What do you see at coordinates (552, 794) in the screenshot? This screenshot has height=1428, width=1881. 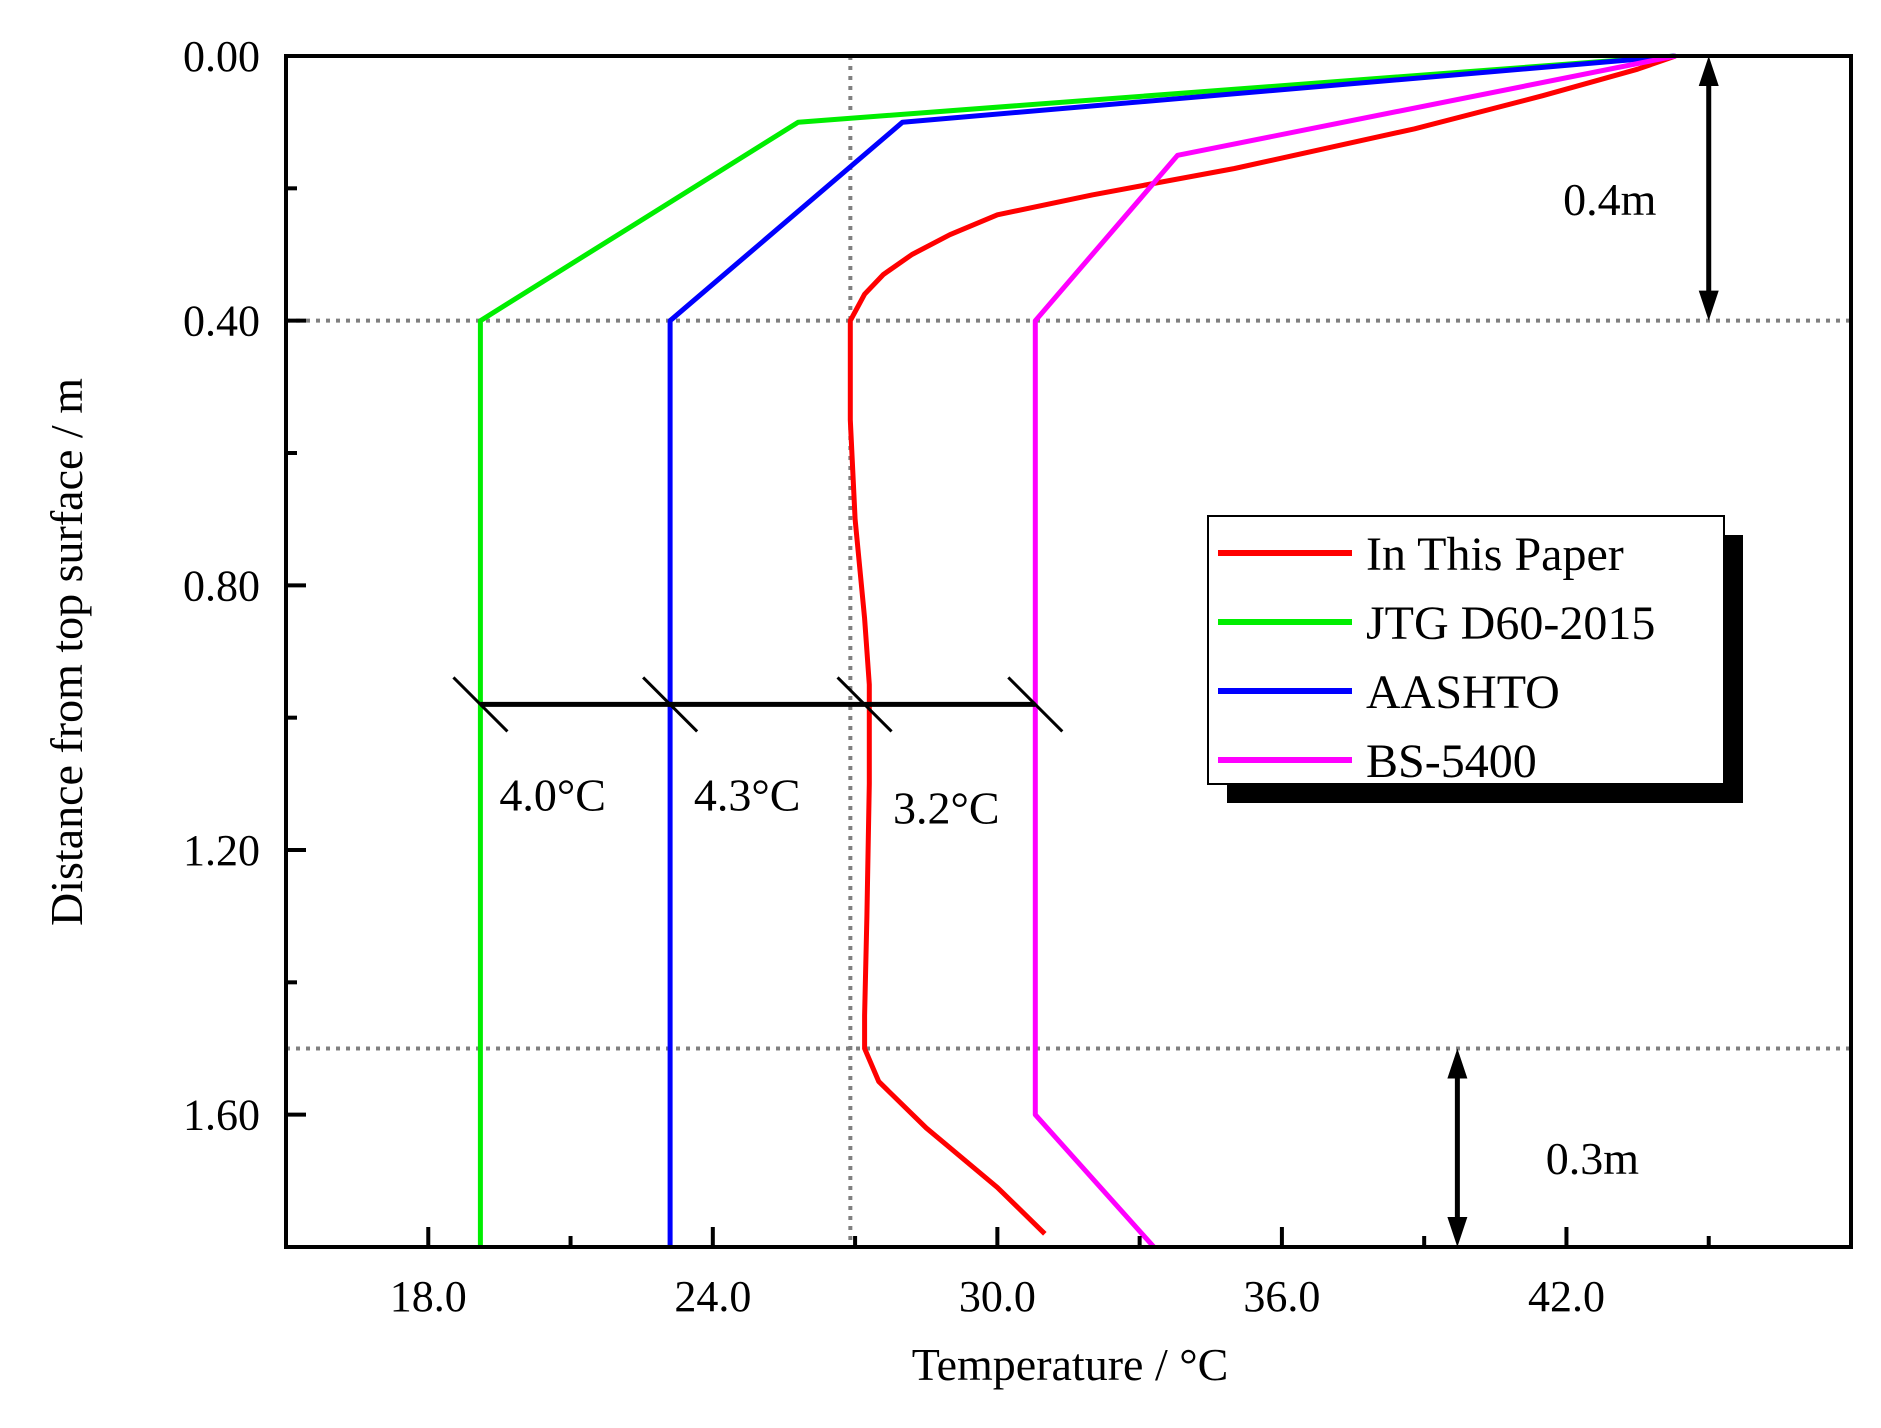 I see `temperature-difference-label-0: 4.0°C` at bounding box center [552, 794].